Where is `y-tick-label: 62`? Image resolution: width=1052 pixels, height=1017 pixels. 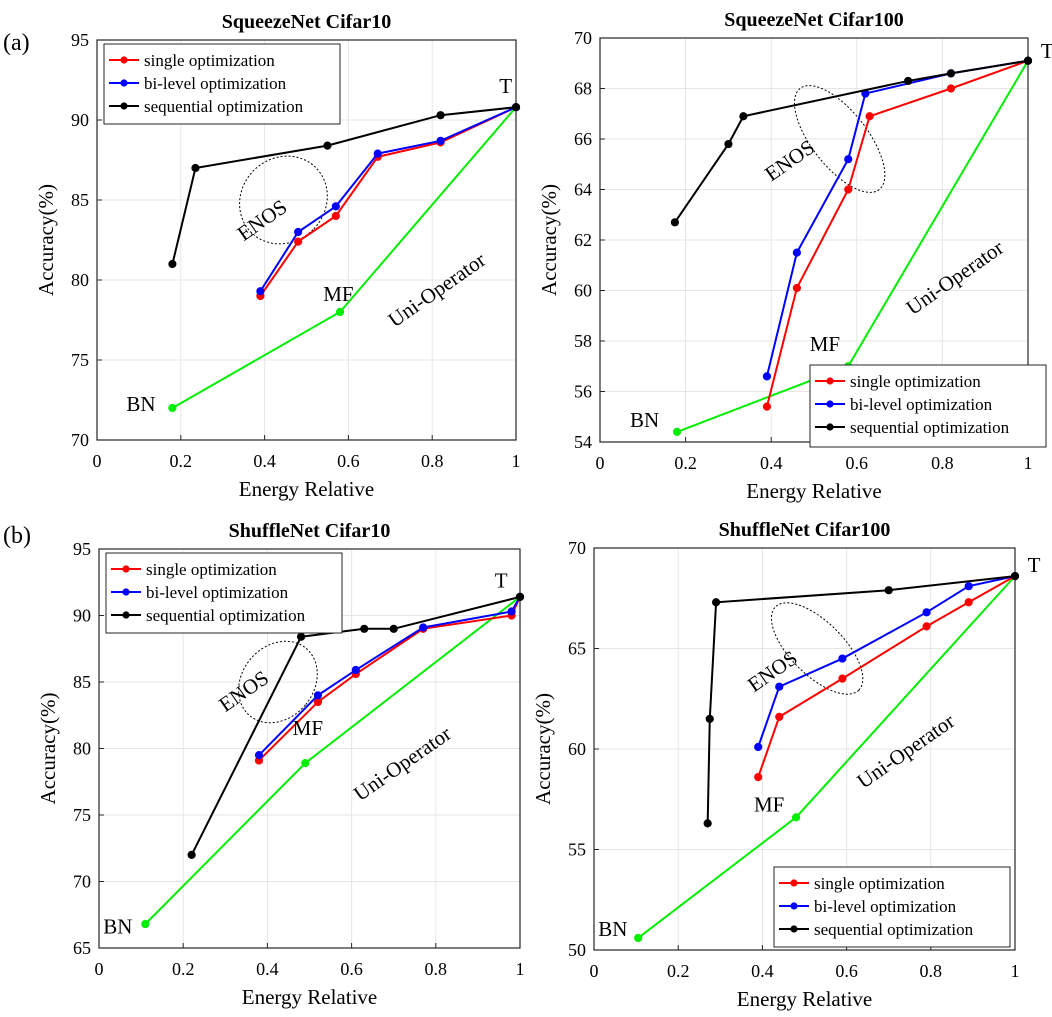 y-tick-label: 62 is located at coordinates (583, 240).